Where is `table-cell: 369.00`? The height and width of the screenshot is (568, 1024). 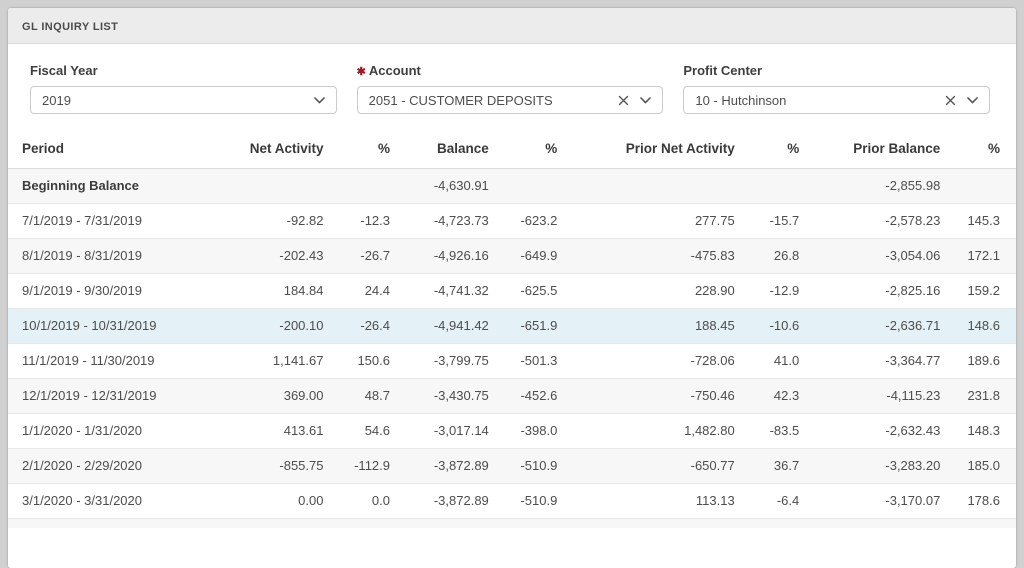 table-cell: 369.00 is located at coordinates (258, 396).